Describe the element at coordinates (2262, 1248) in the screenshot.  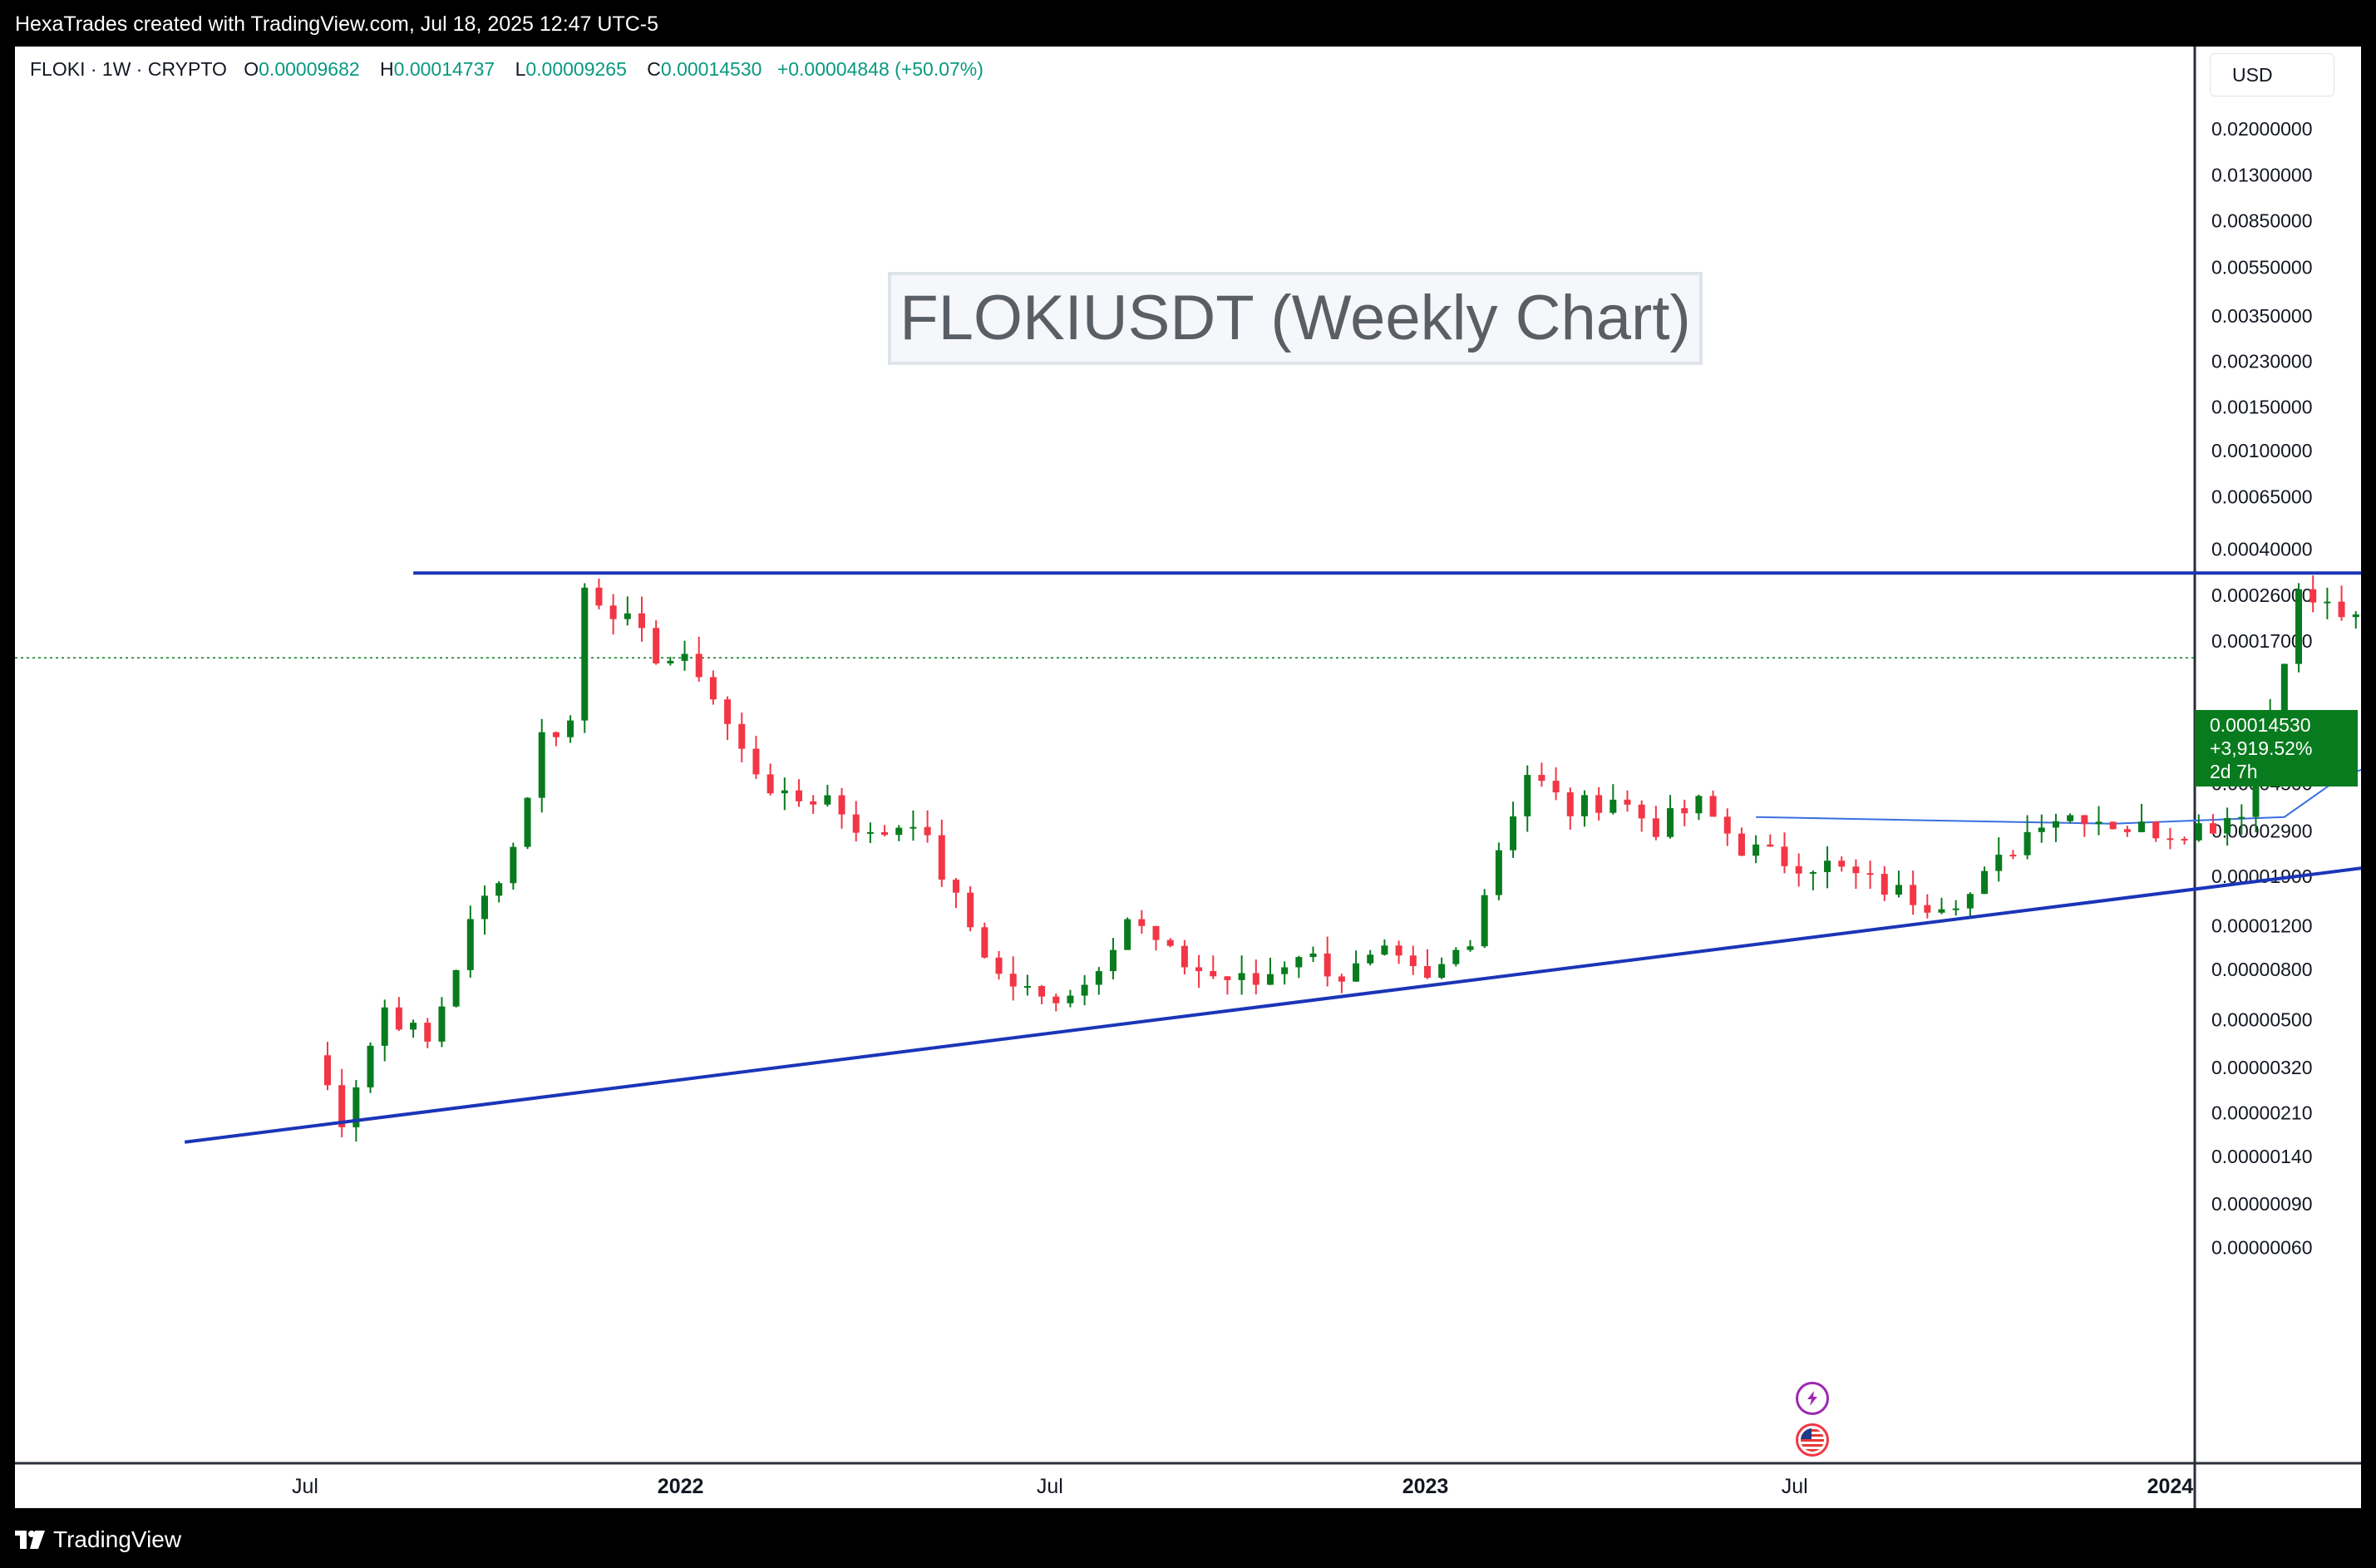
I see `y-tick-label: 0.00000060` at that location.